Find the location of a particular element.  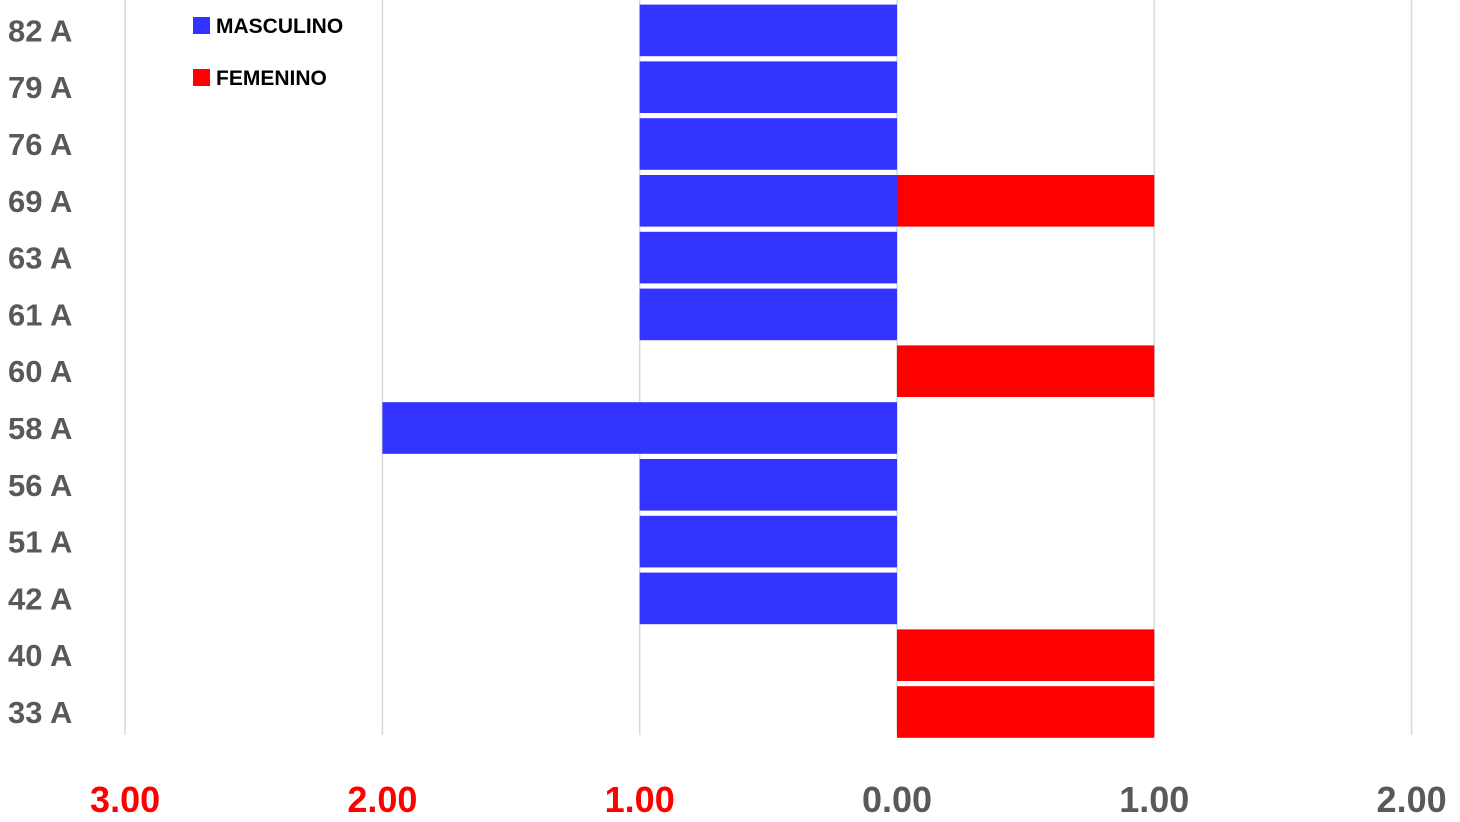

y-tick-label: 58 A is located at coordinates (40, 428).